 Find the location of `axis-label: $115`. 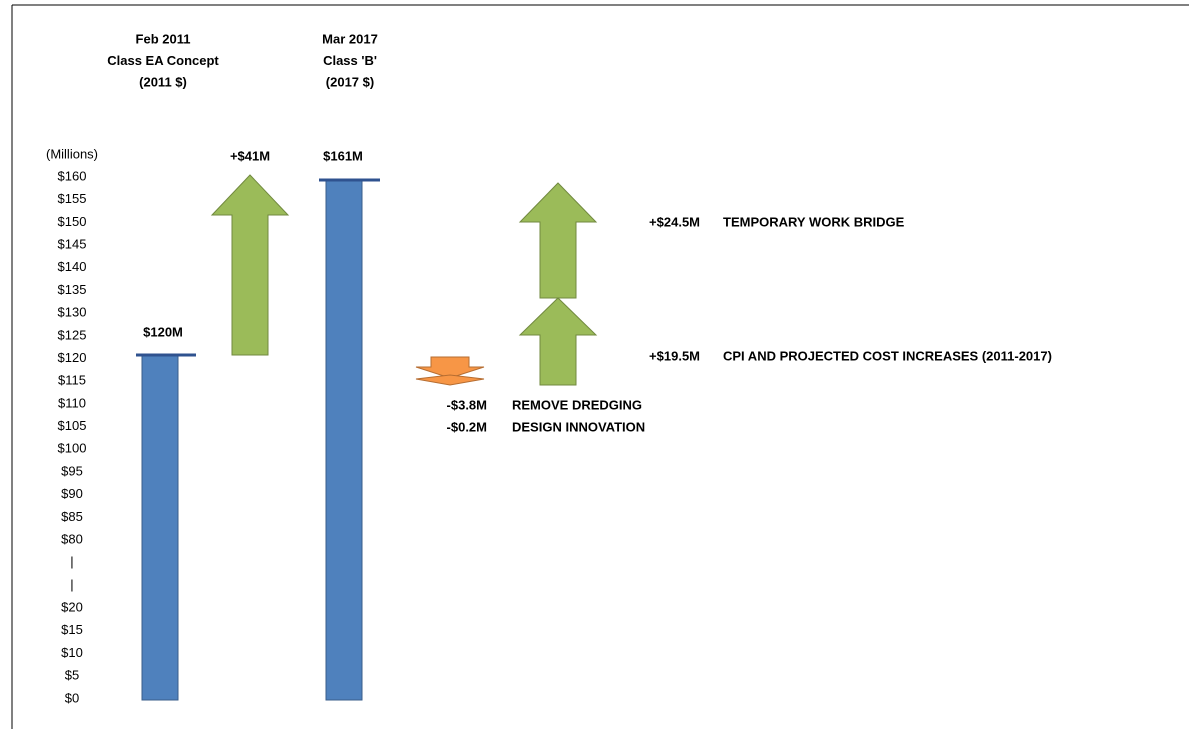

axis-label: $115 is located at coordinates (72, 380).